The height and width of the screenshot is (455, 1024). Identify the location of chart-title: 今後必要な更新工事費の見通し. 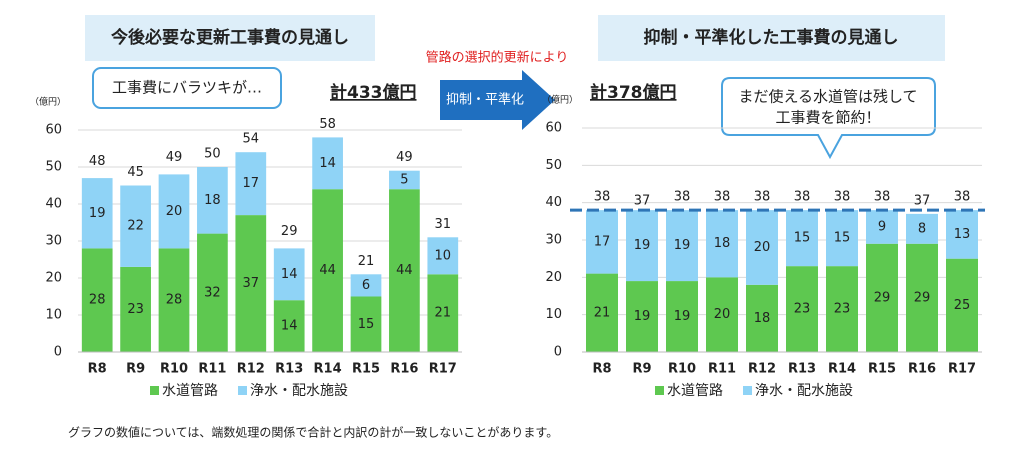
(230, 37).